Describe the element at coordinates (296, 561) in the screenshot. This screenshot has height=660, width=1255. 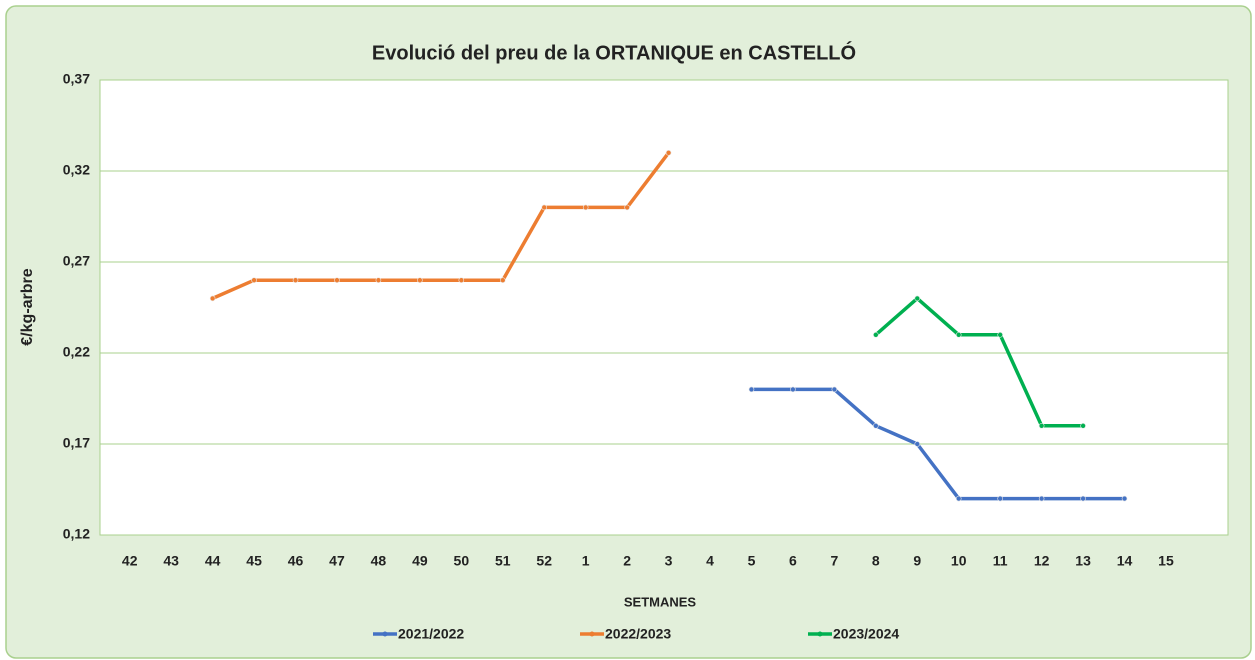
I see `x-tick-label: 46` at that location.